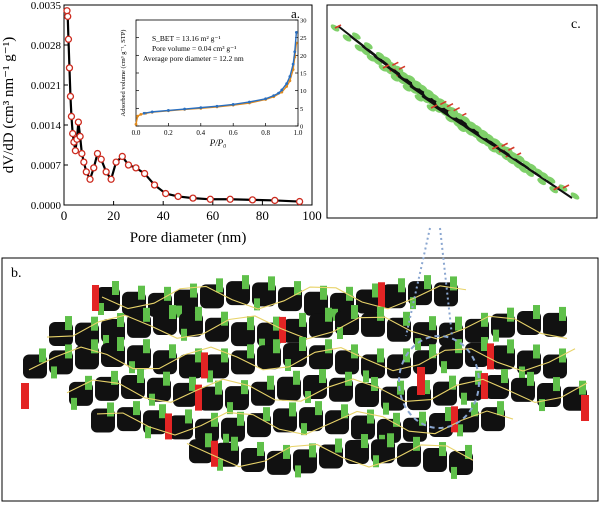  Describe the element at coordinates (46, 126) in the screenshot. I see `y-tick-label: 0.0014` at that location.